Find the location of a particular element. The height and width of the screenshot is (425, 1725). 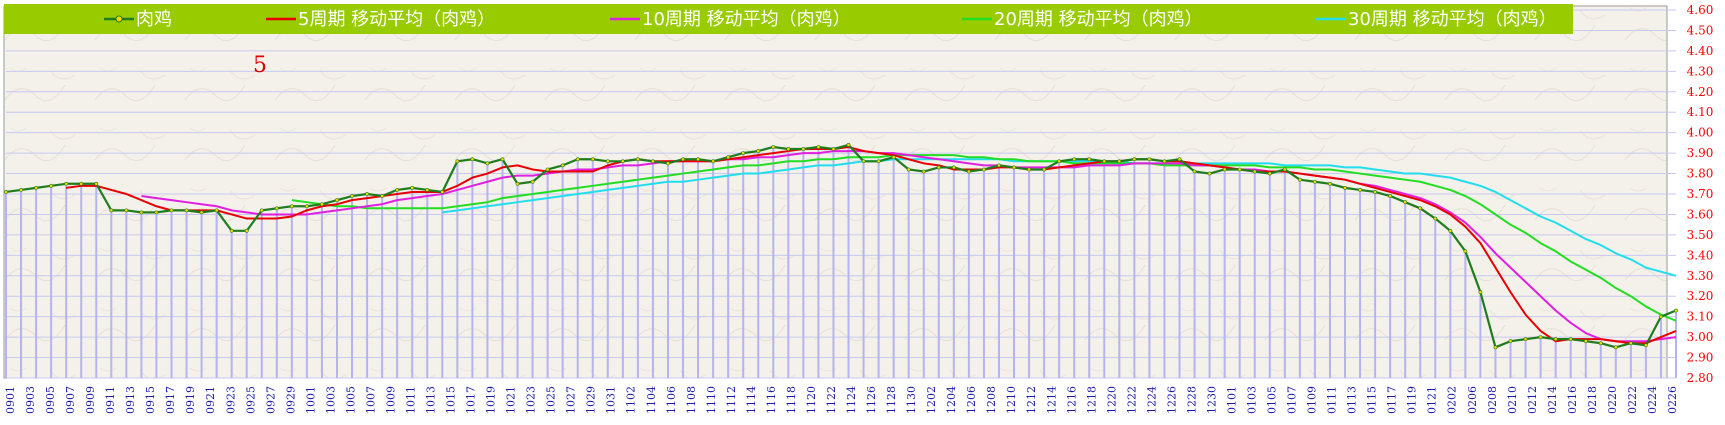

x-tick-label: 1023 is located at coordinates (531, 400).